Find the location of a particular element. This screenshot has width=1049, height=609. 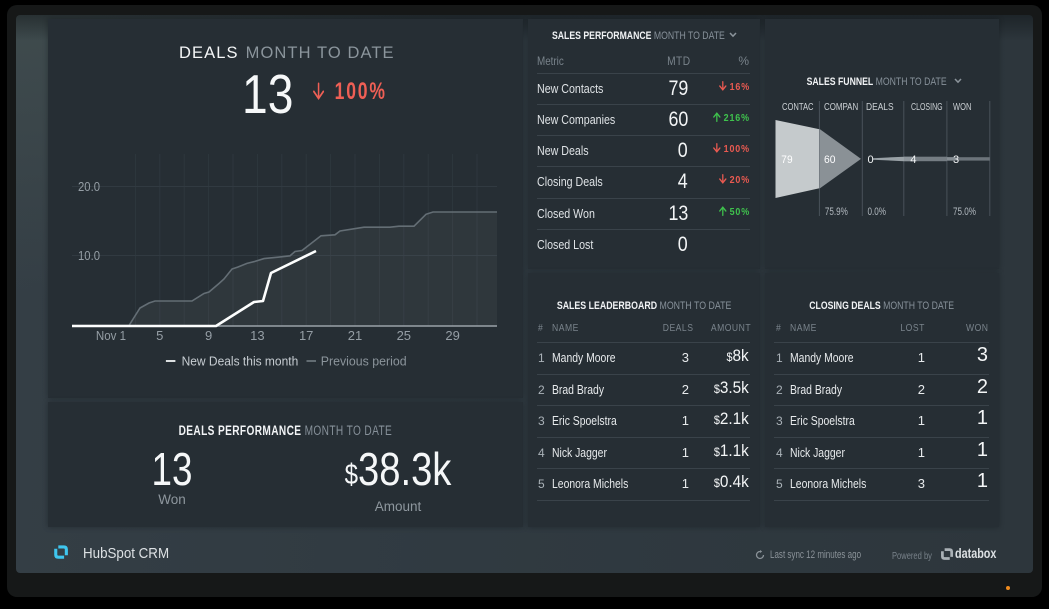

svg-text: 3 is located at coordinates (956, 160).